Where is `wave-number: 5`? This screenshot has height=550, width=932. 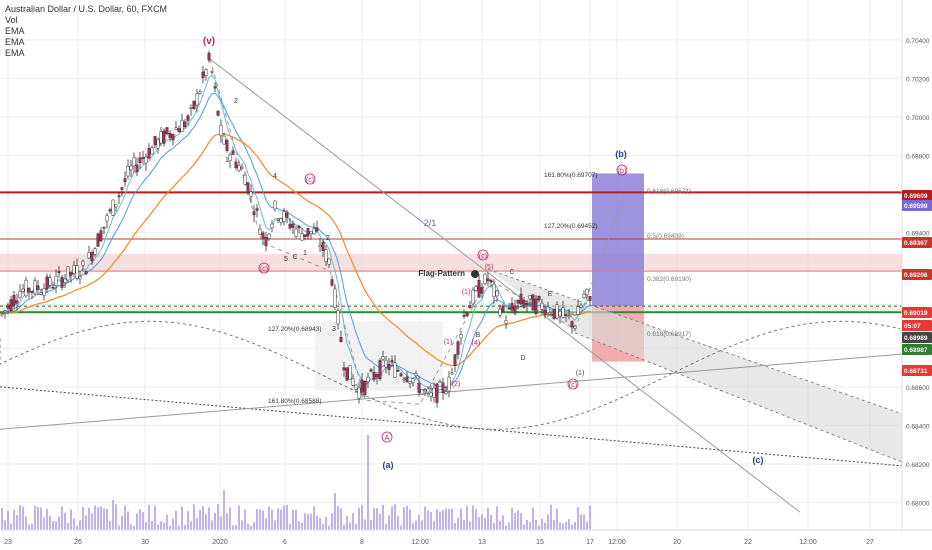
wave-number: 5 is located at coordinates (286, 259).